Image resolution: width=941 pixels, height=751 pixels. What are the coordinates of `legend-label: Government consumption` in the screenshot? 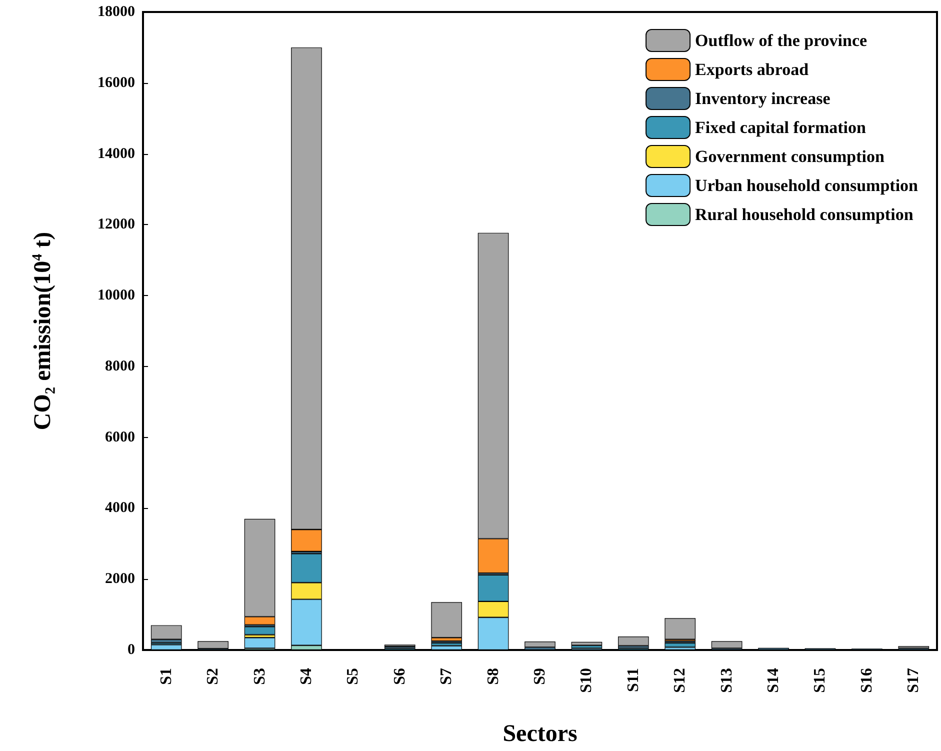 It's located at (790, 156).